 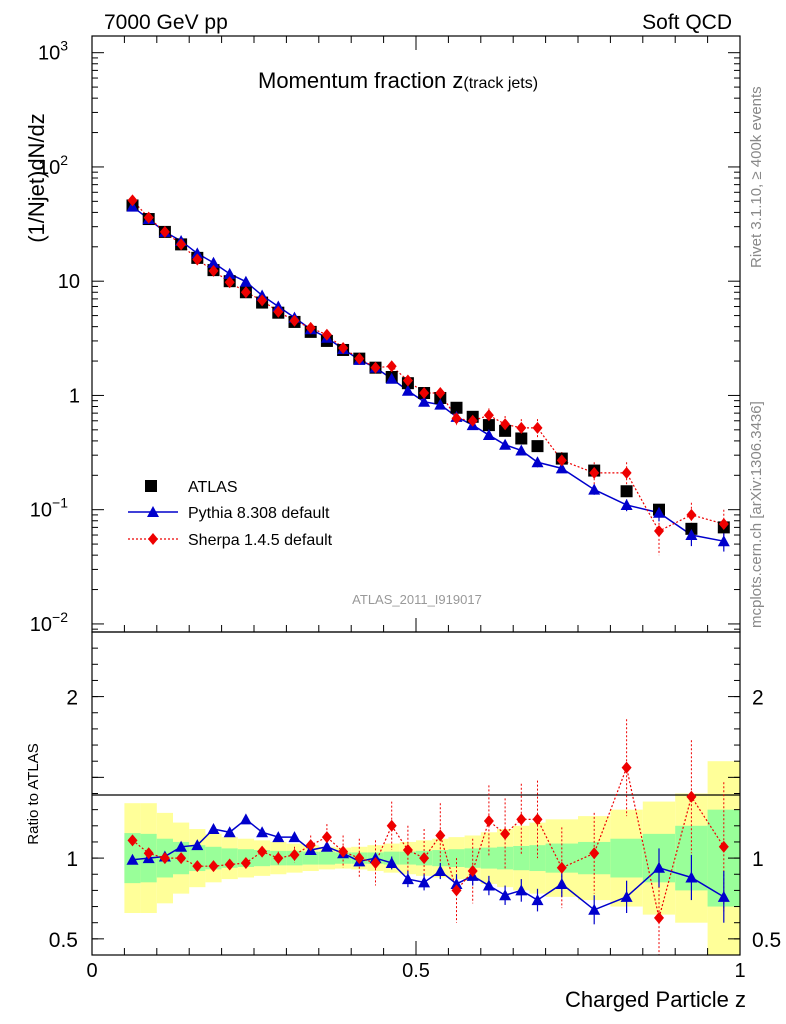 What do you see at coordinates (36, 178) in the screenshot?
I see `top-ylabel: (1/Njet)dN/dz` at bounding box center [36, 178].